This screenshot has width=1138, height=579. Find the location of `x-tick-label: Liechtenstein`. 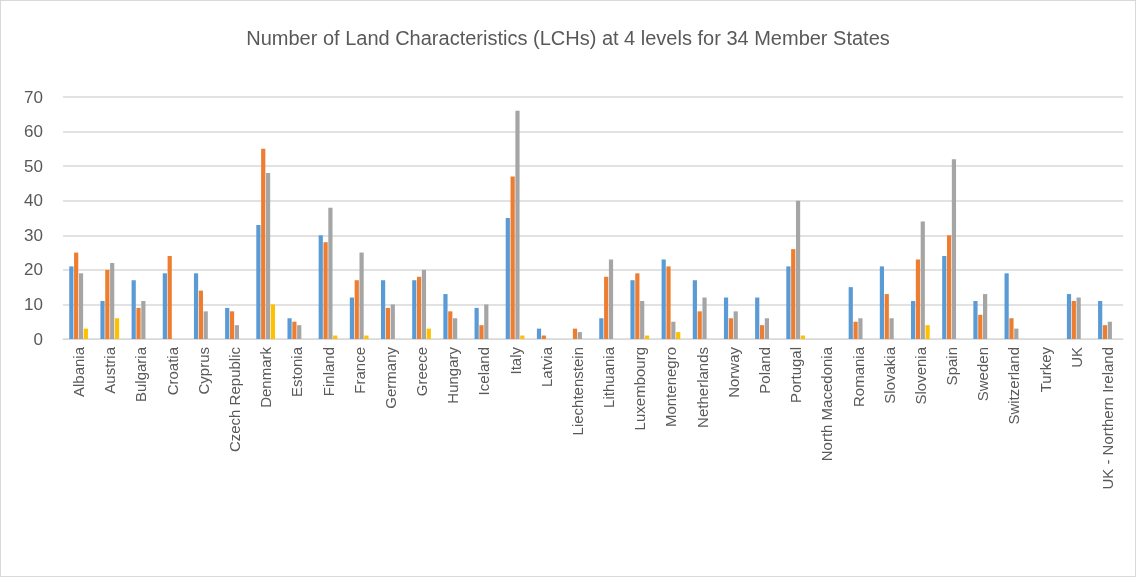

x-tick-label: Liechtenstein is located at coordinates (577, 391).